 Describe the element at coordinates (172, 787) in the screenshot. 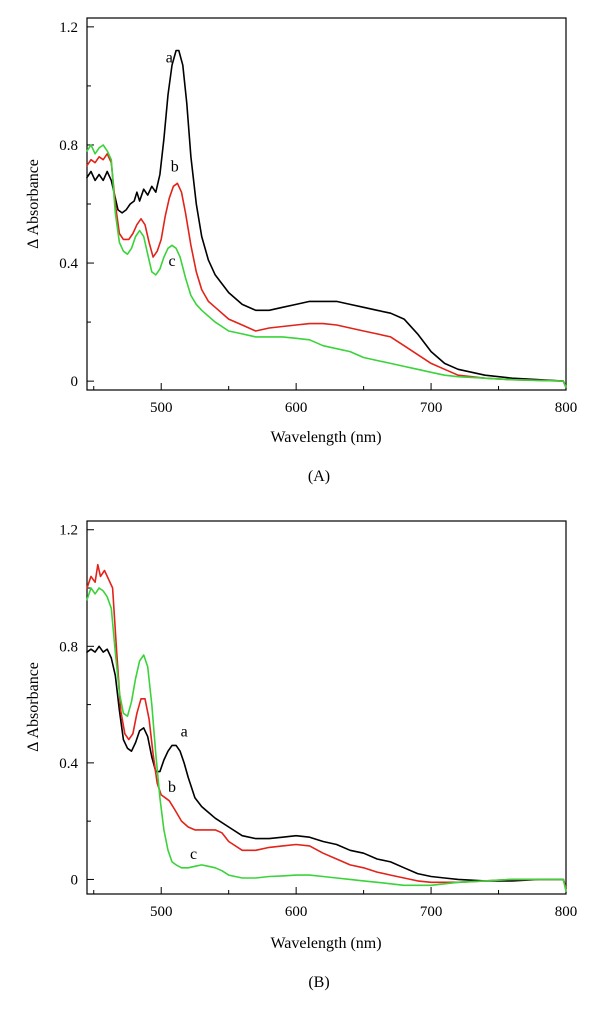

I see `panel-b-series-label-b: b` at that location.